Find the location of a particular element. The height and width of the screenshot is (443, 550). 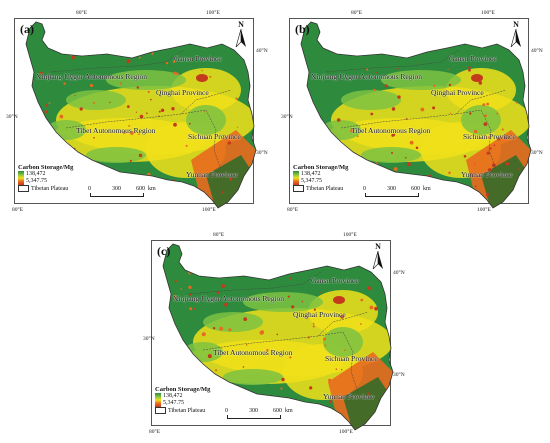

panel-letter: (c) is located at coordinates (164, 251).